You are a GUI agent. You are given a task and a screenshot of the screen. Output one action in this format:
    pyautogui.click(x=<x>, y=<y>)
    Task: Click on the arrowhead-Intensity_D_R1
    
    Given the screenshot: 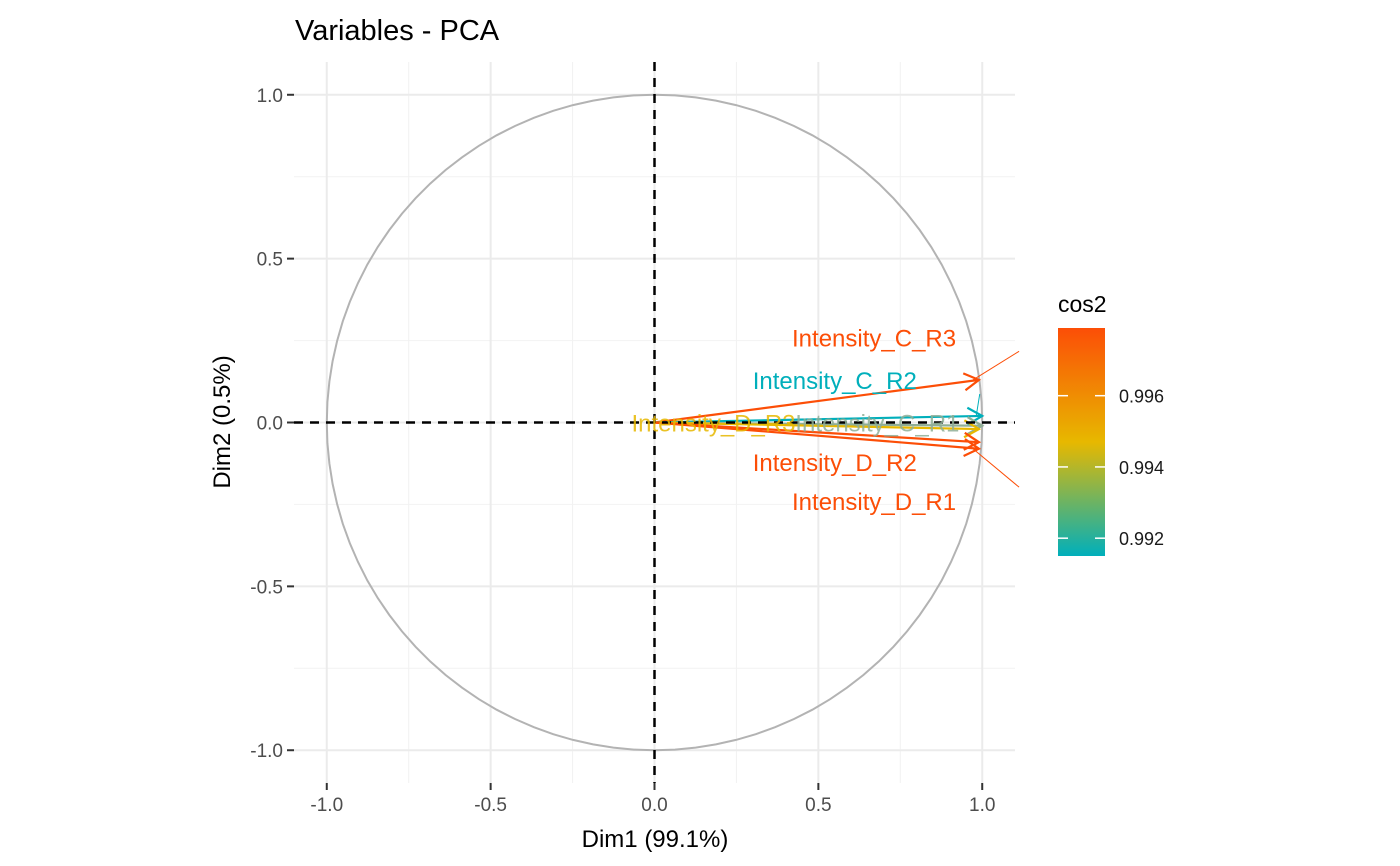 What is the action you would take?
    pyautogui.click(x=972, y=447)
    